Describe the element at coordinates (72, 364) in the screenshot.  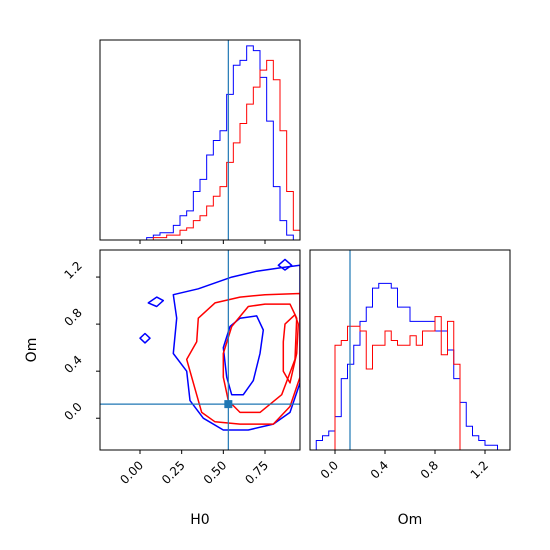
I see `contour-ytick-label-1: 0.4` at that location.